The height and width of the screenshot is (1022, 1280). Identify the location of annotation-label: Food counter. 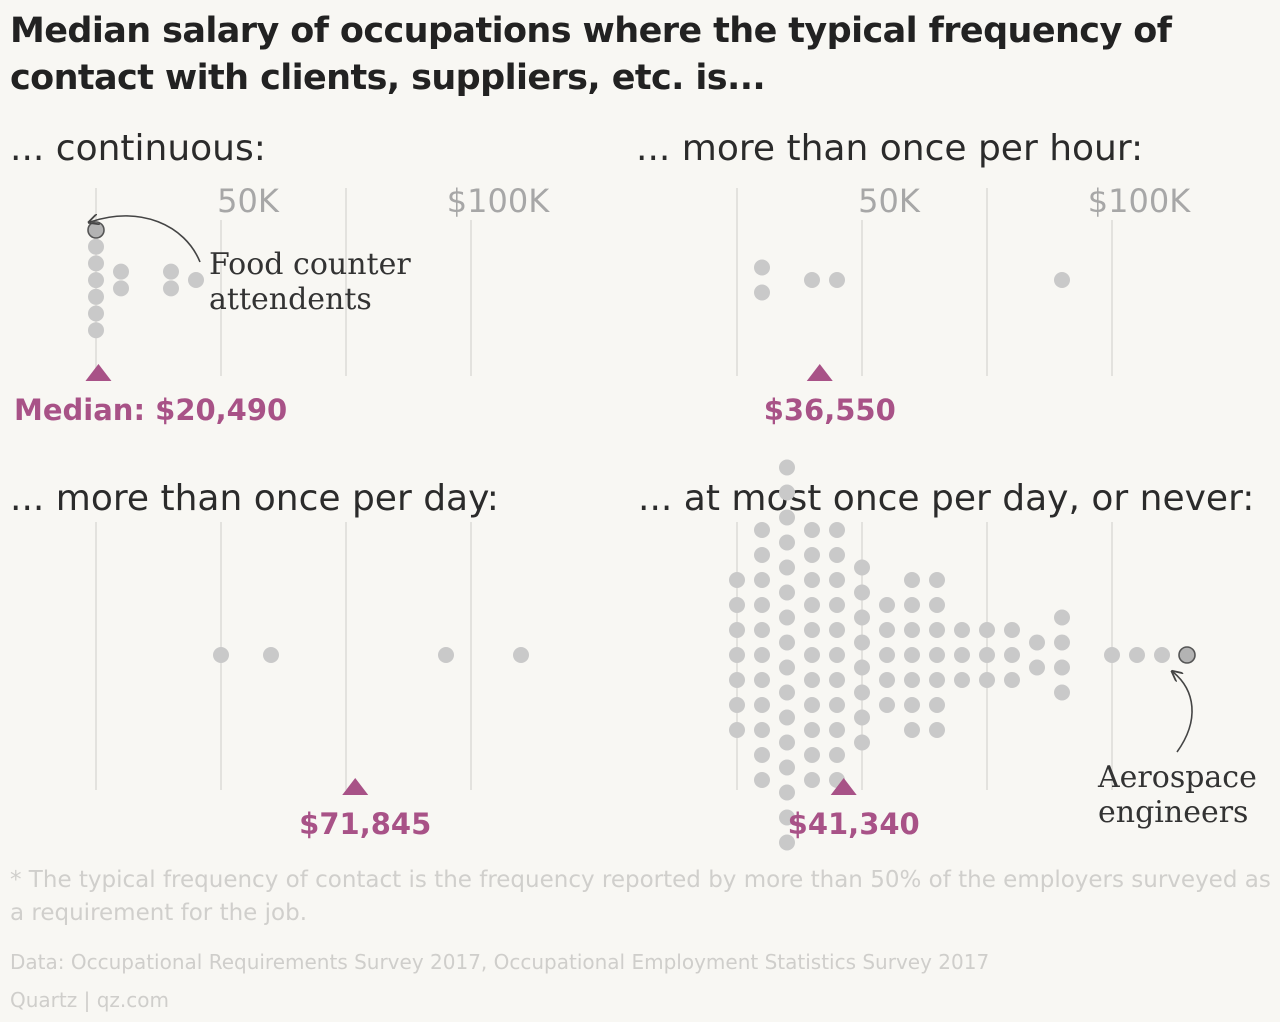
(310, 264).